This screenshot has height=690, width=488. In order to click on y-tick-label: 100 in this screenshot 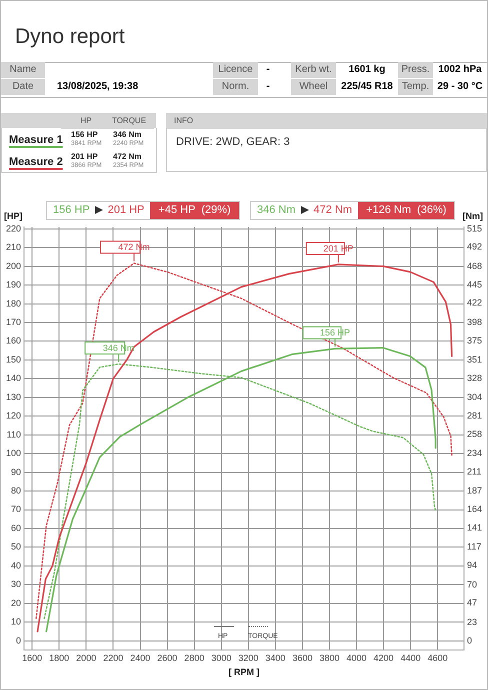, I will do `click(14, 453)`.